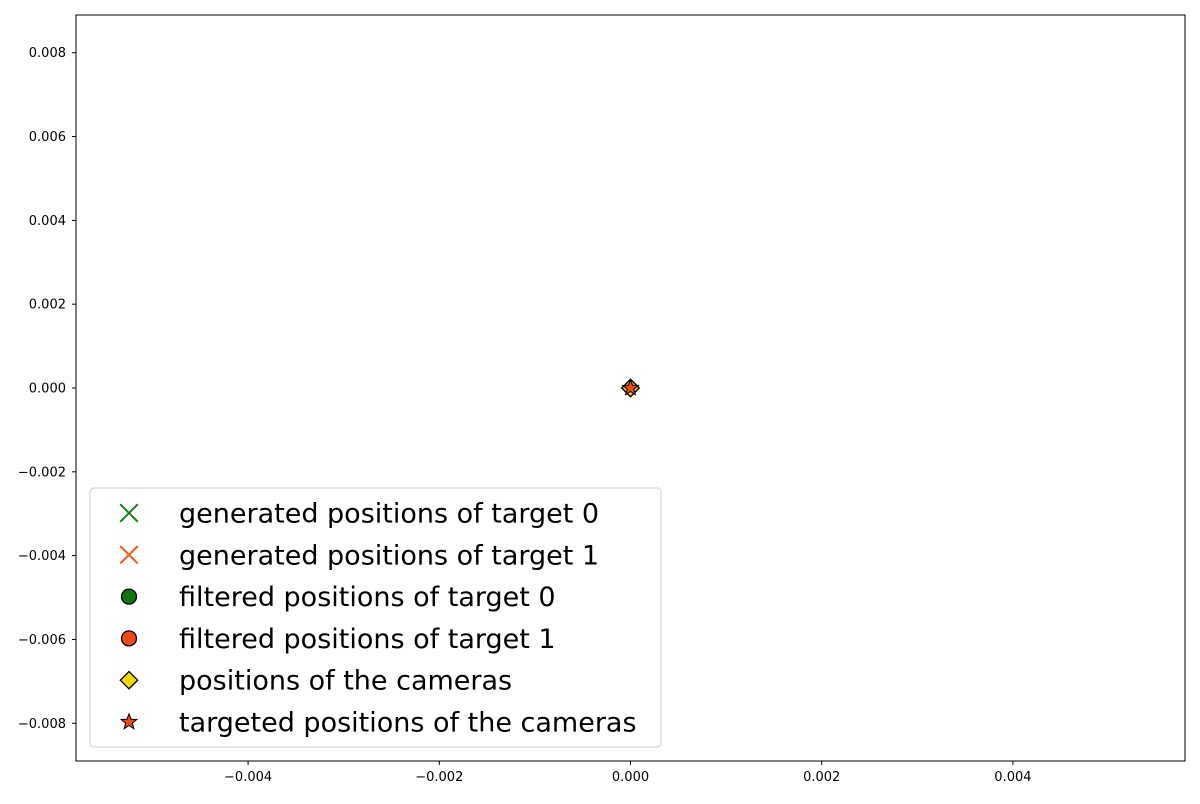  Describe the element at coordinates (42, 724) in the screenshot. I see `y-tick-label: −0.008` at that location.